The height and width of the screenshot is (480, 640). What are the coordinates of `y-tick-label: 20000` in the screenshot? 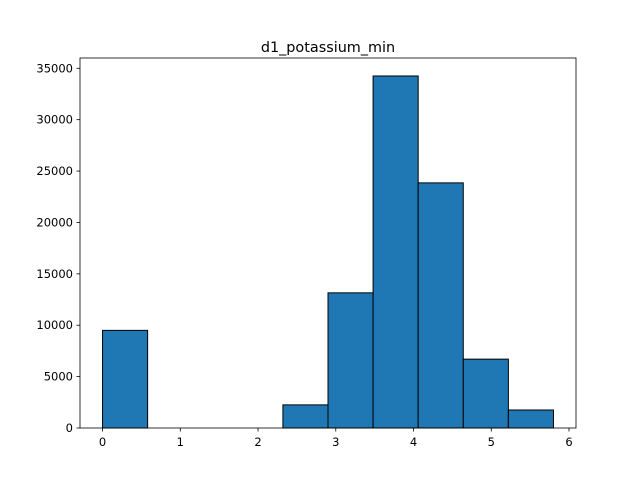 It's located at (54, 222).